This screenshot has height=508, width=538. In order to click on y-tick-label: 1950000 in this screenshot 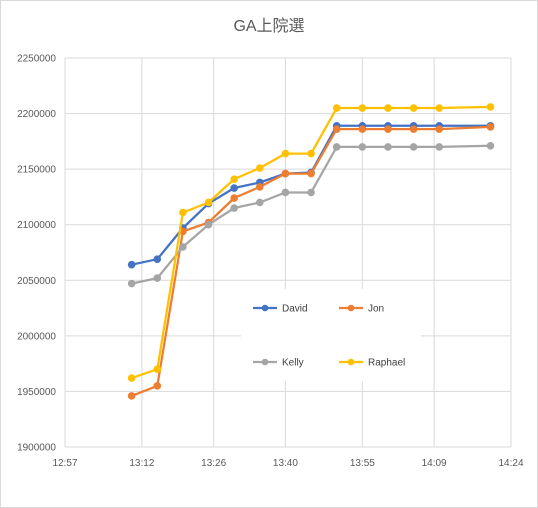, I will do `click(36, 392)`.